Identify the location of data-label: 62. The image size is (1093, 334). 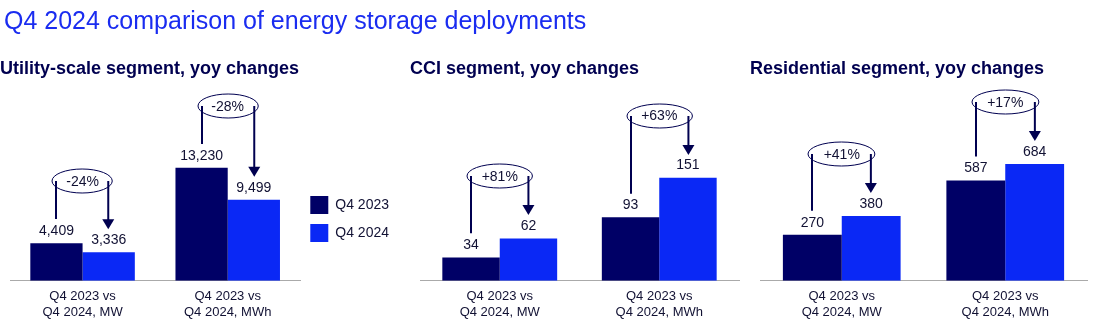
(528, 225).